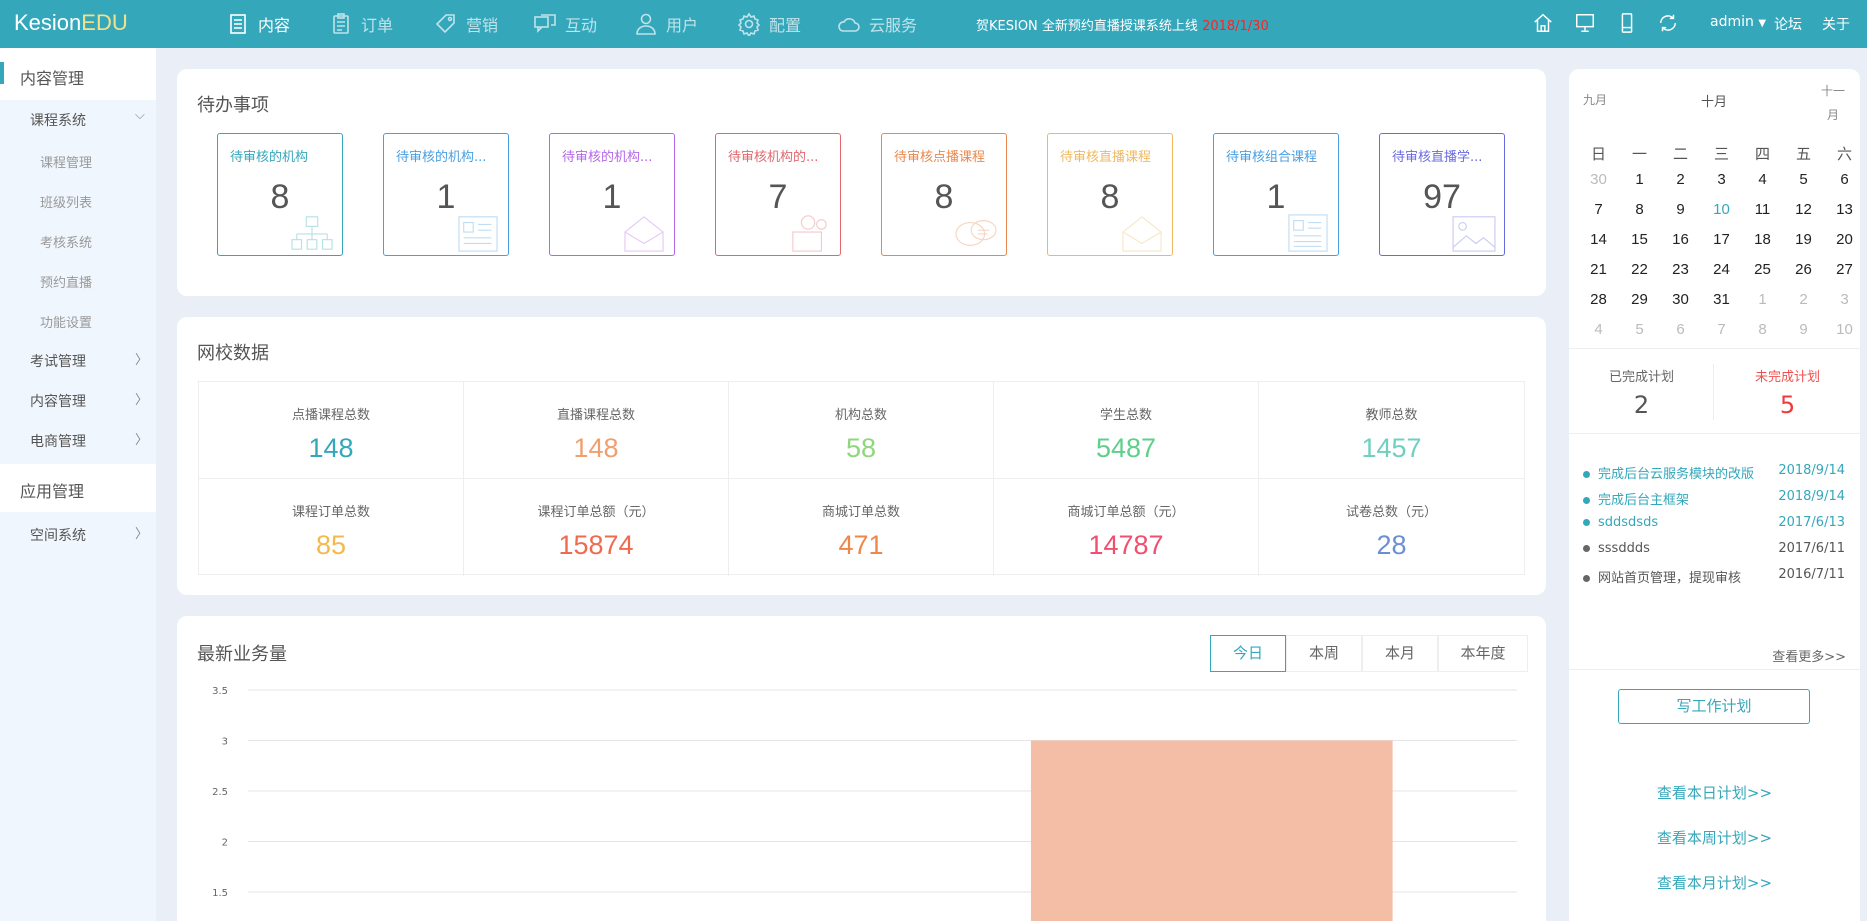 The image size is (1867, 921). I want to click on todo-item: 待审核机构的... 7, so click(778, 194).